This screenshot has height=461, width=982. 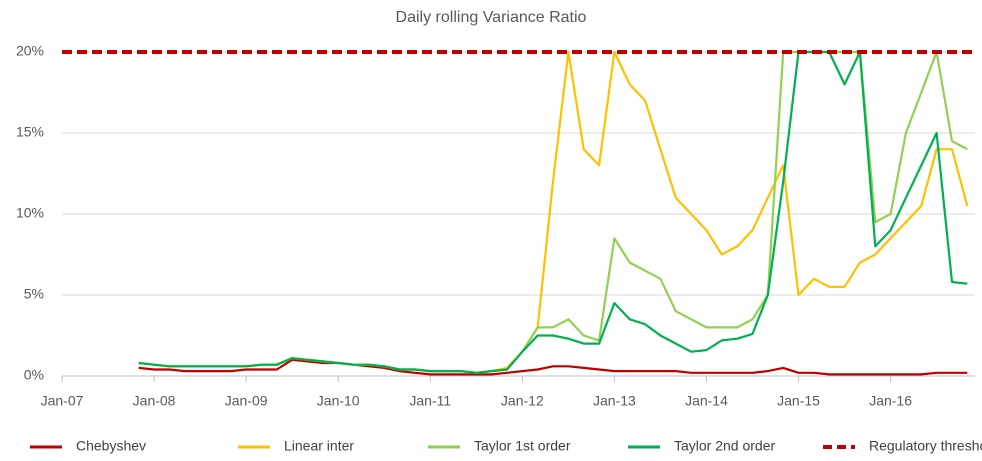 I want to click on x-tick-label: Jan-12, so click(x=522, y=401).